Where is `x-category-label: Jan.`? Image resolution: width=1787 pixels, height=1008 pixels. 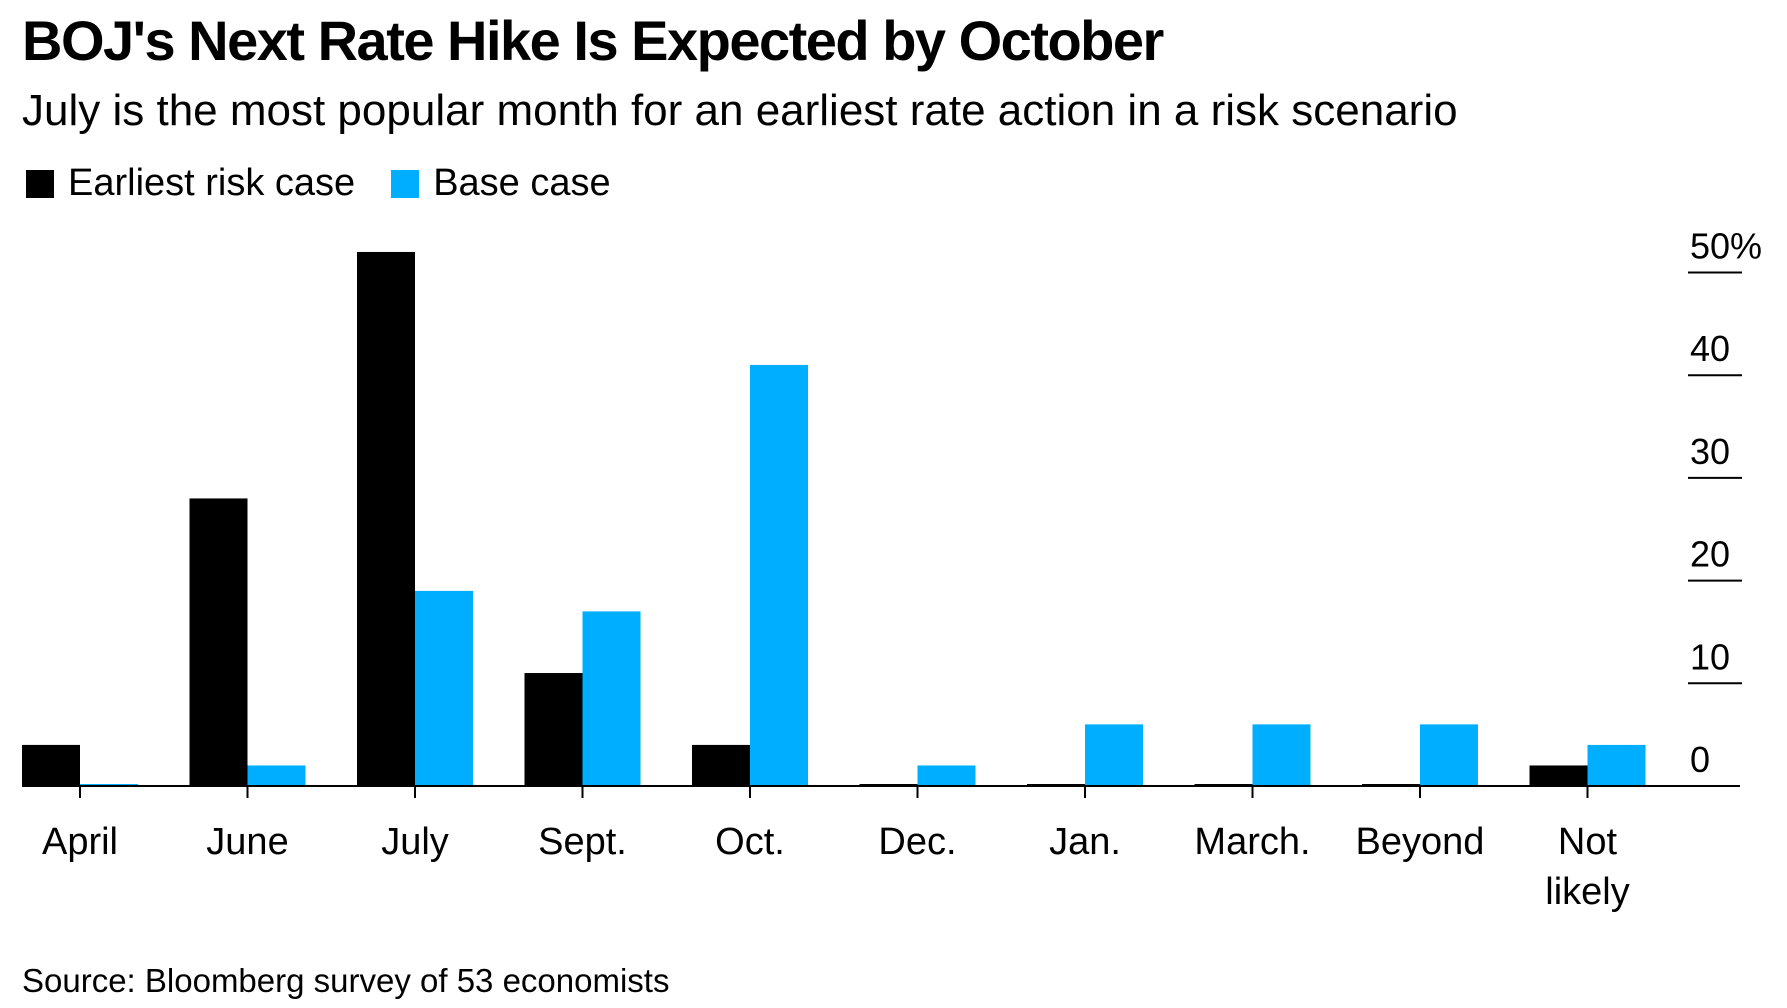 x-category-label: Jan. is located at coordinates (1085, 842).